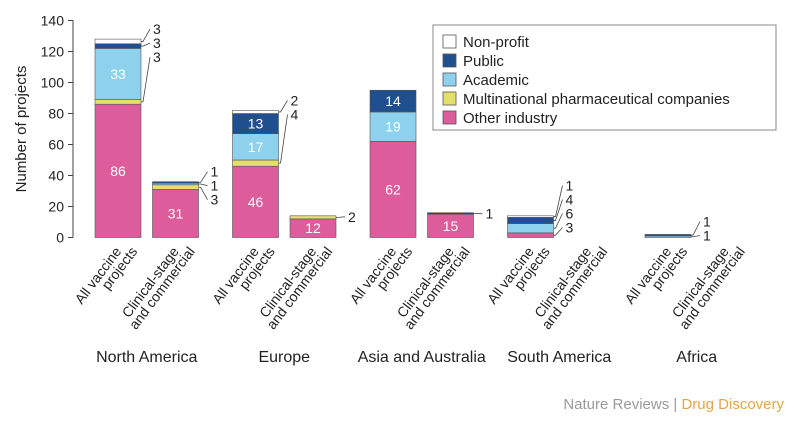  Describe the element at coordinates (53, 83) in the screenshot. I see `y-tick-label: 100` at that location.